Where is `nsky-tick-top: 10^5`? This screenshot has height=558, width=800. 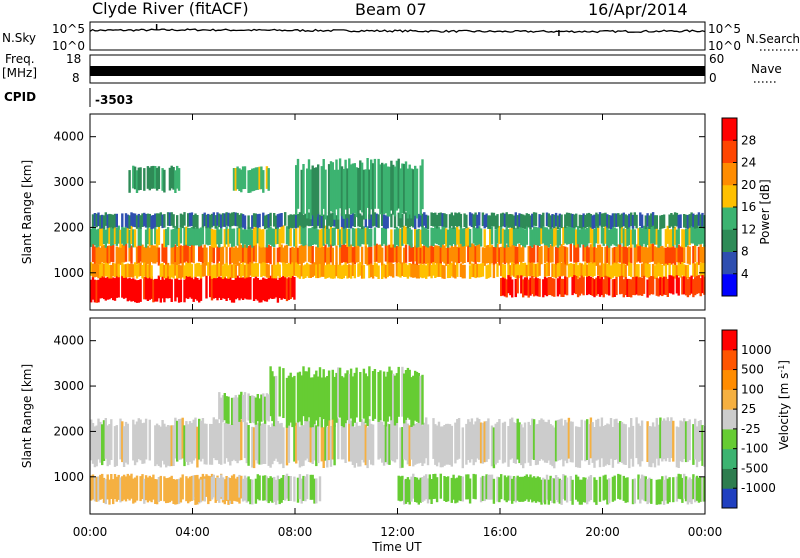
nsky-tick-top: 10^5 is located at coordinates (68, 29).